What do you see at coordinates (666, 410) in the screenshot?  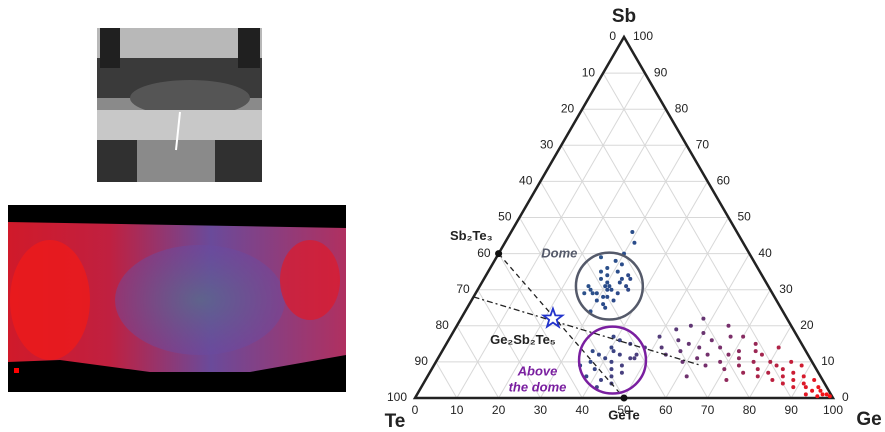 I see `bottom-tick-label: 60` at bounding box center [666, 410].